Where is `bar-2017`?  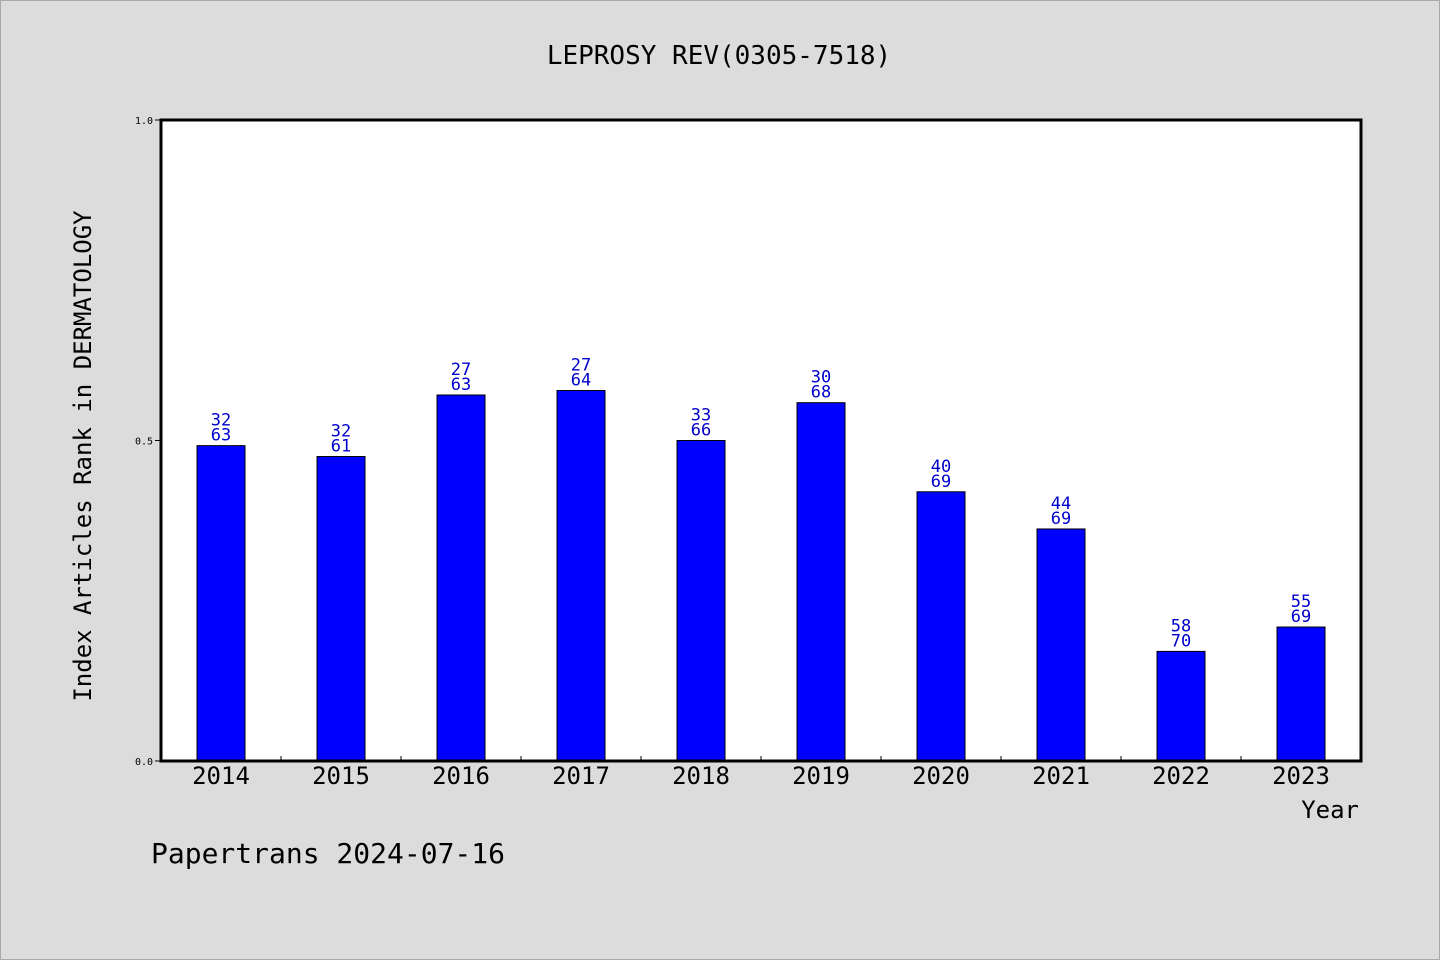
bar-2017 is located at coordinates (581, 576).